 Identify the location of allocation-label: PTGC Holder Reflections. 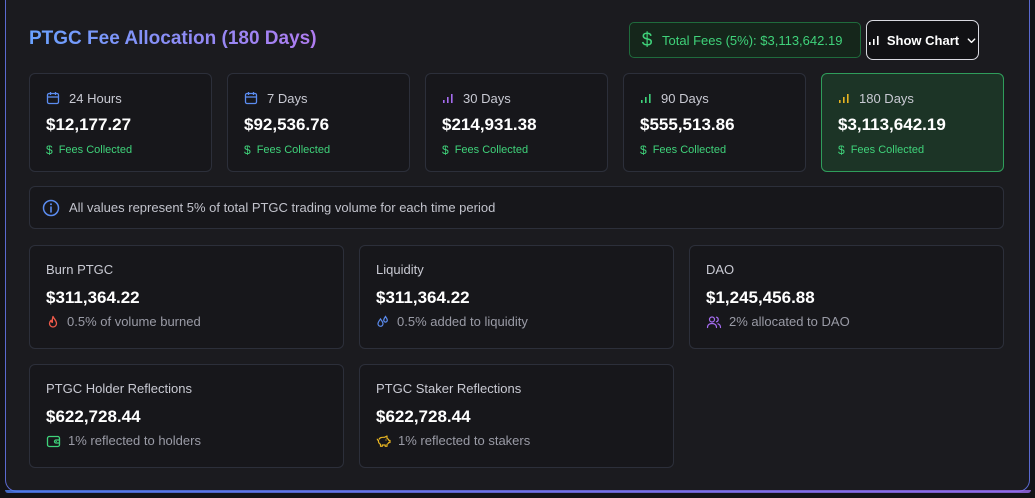
(119, 388).